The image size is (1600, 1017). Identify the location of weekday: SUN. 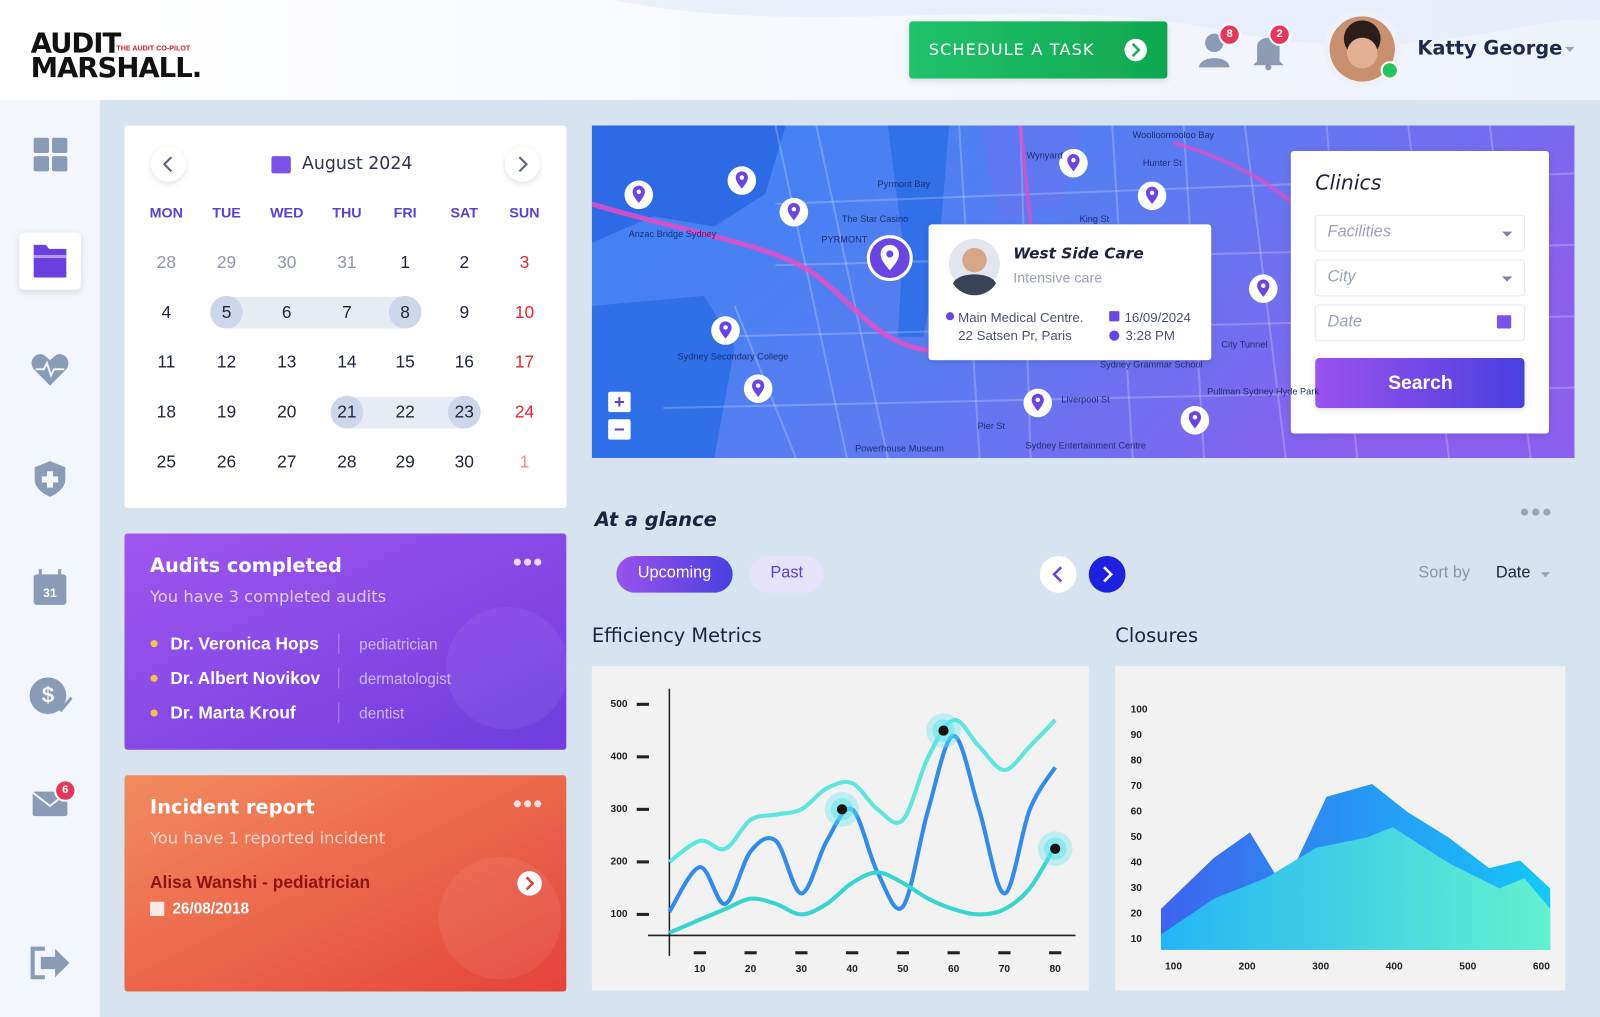
(524, 212).